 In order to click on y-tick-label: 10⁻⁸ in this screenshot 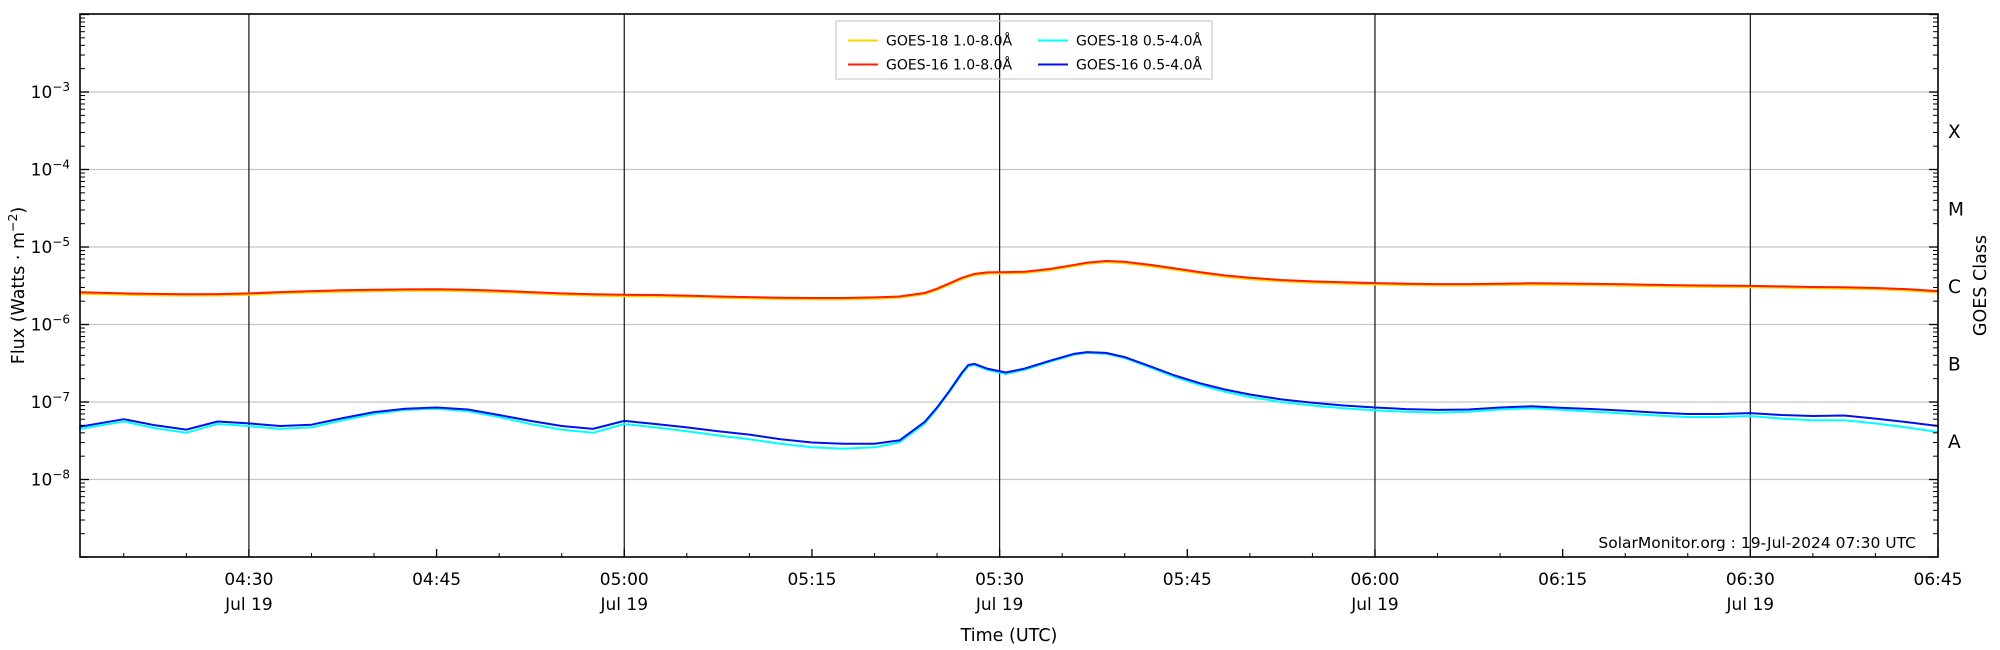, I will do `click(50, 479)`.